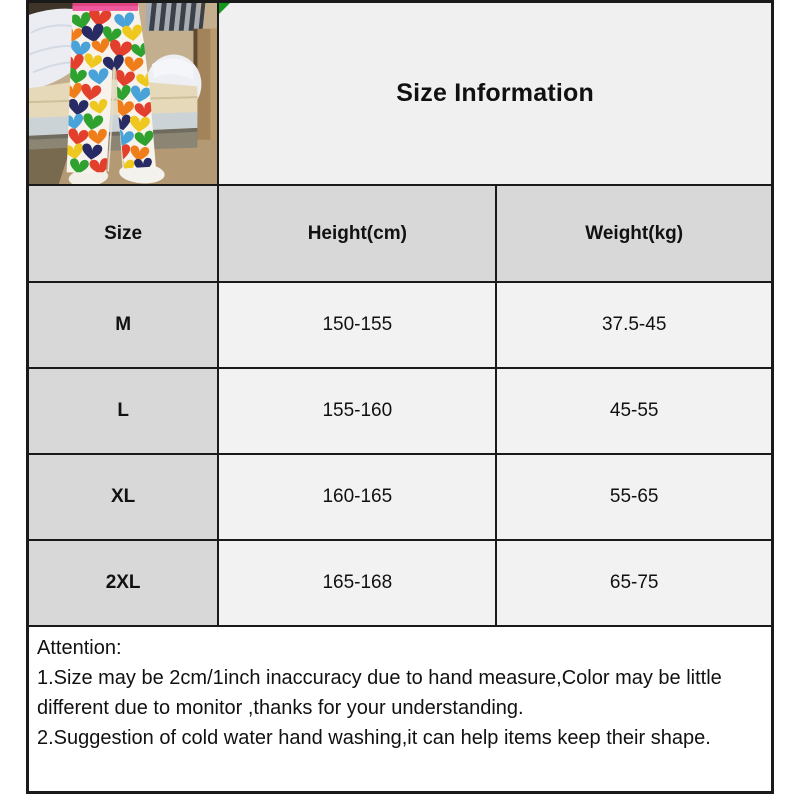  Describe the element at coordinates (116, 173) in the screenshot. I see `socks` at that location.